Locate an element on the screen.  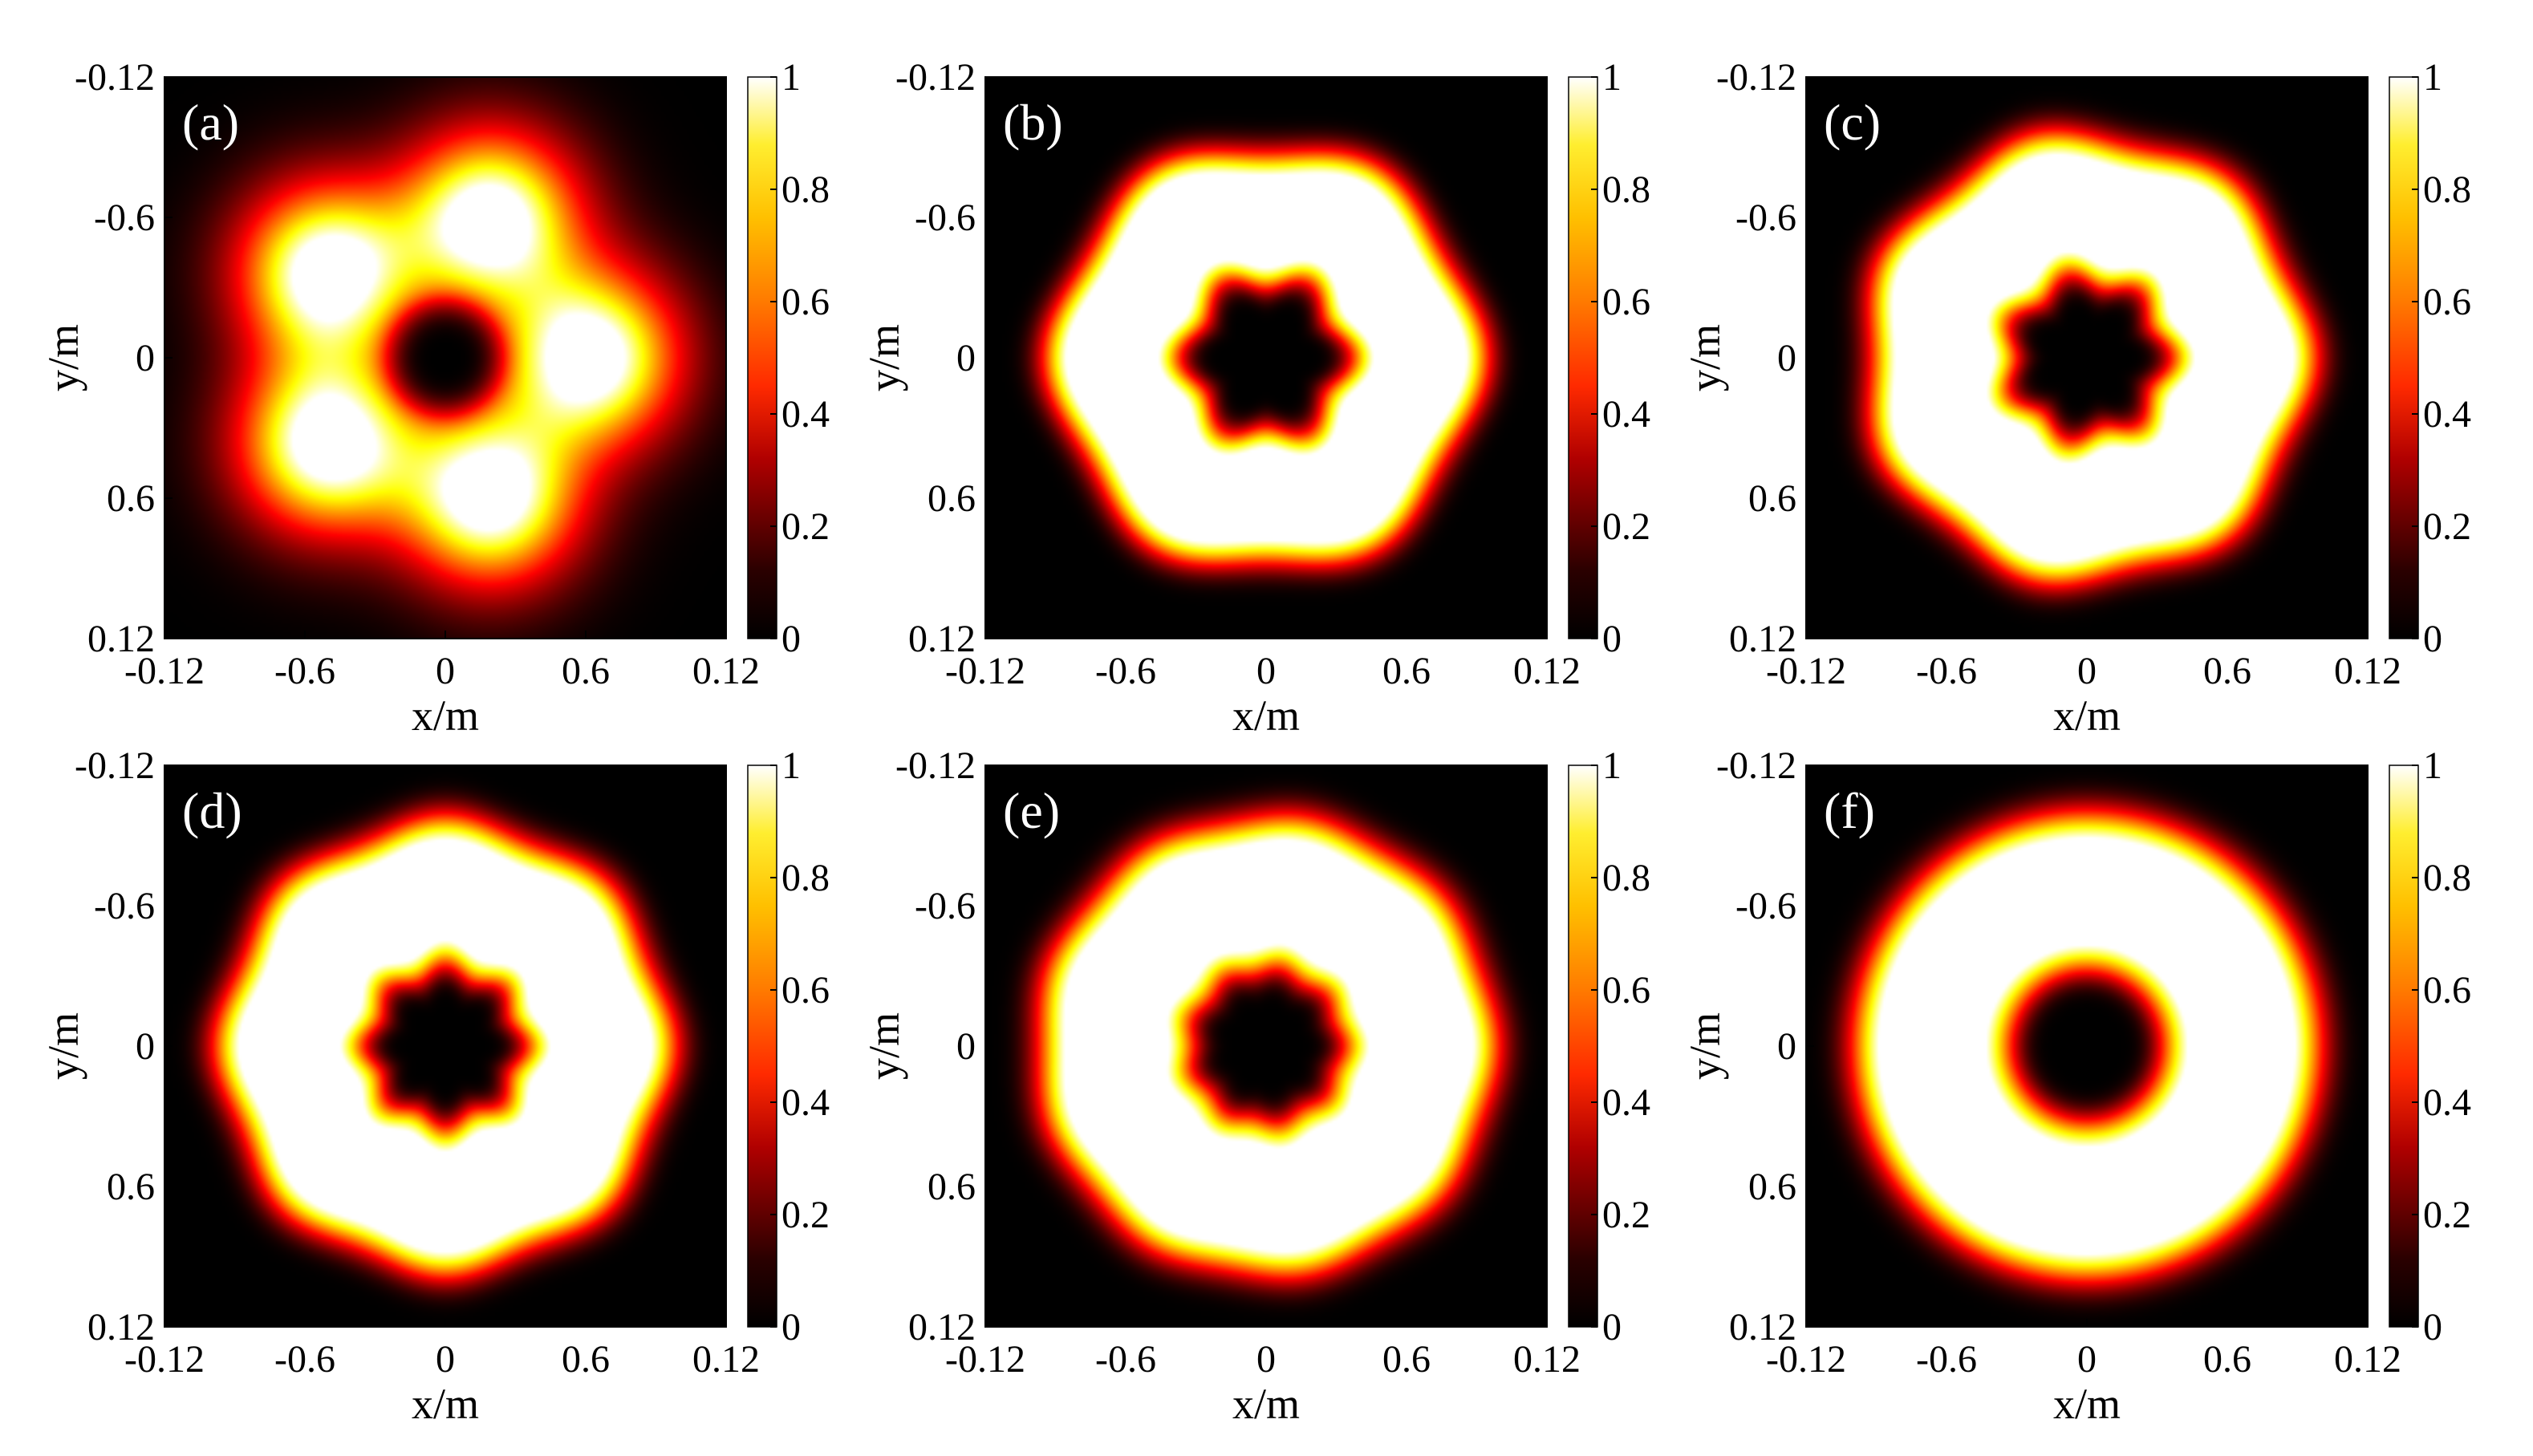
panel-label: (f) is located at coordinates (1849, 810).